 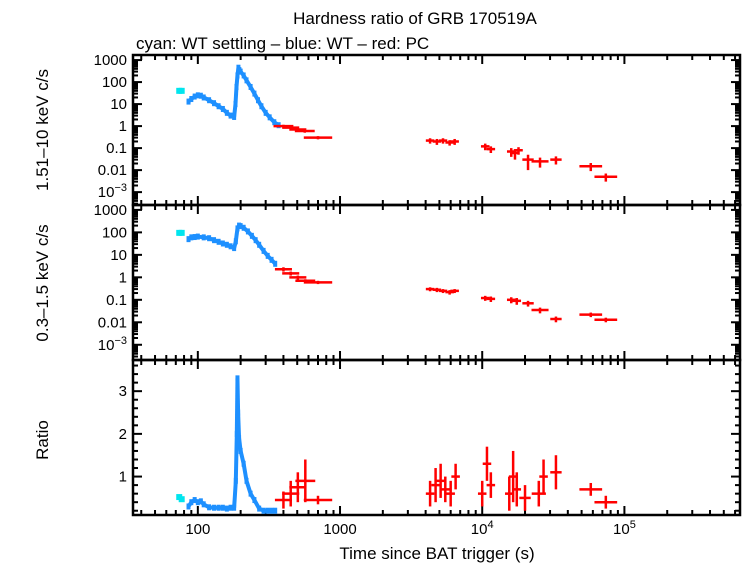 What do you see at coordinates (339, 529) in the screenshot?
I see `x-tick-label: 1000` at bounding box center [339, 529].